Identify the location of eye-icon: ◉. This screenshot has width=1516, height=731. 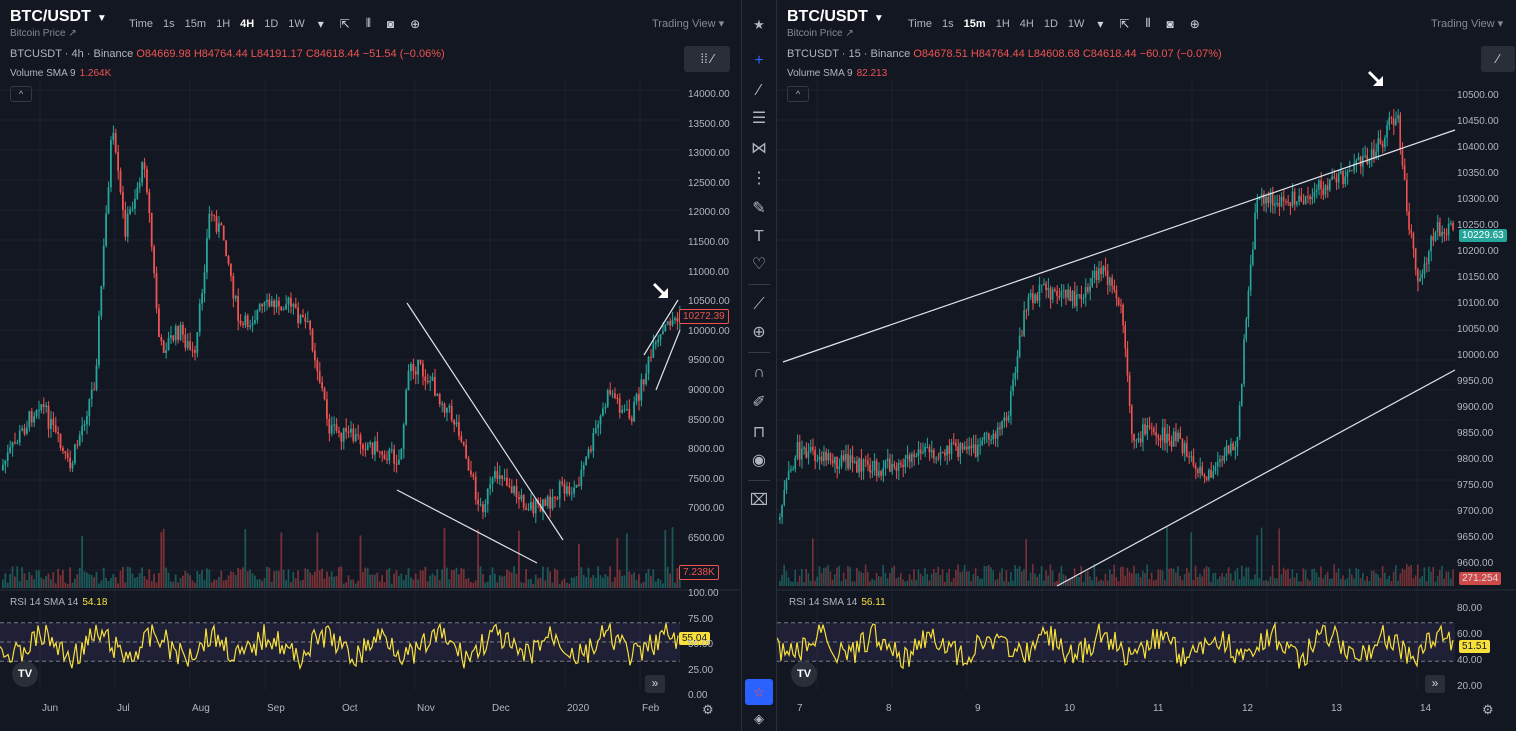
(759, 460).